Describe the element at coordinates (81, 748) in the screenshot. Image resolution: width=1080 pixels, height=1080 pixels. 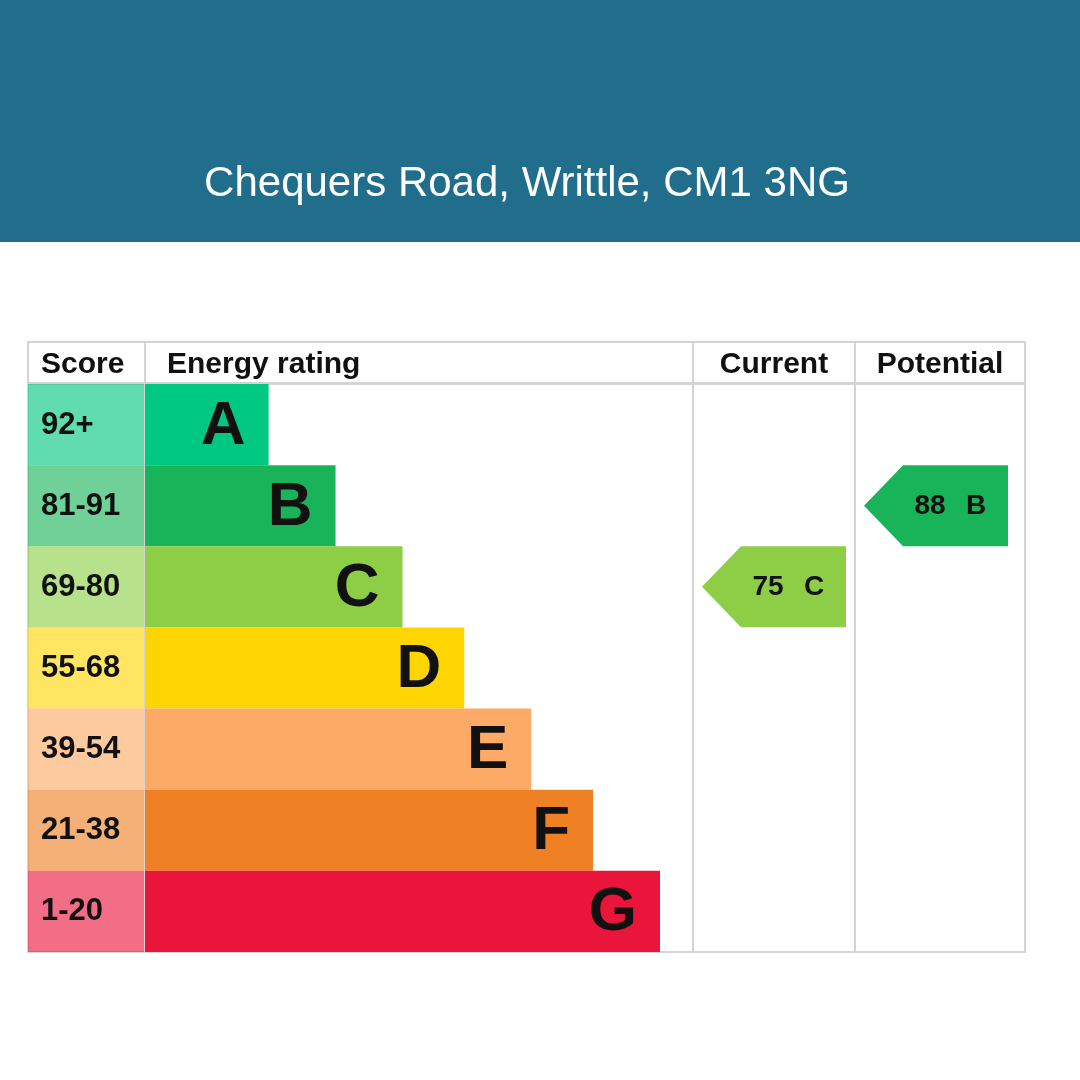
I see `y-tick-label: 39-54` at that location.